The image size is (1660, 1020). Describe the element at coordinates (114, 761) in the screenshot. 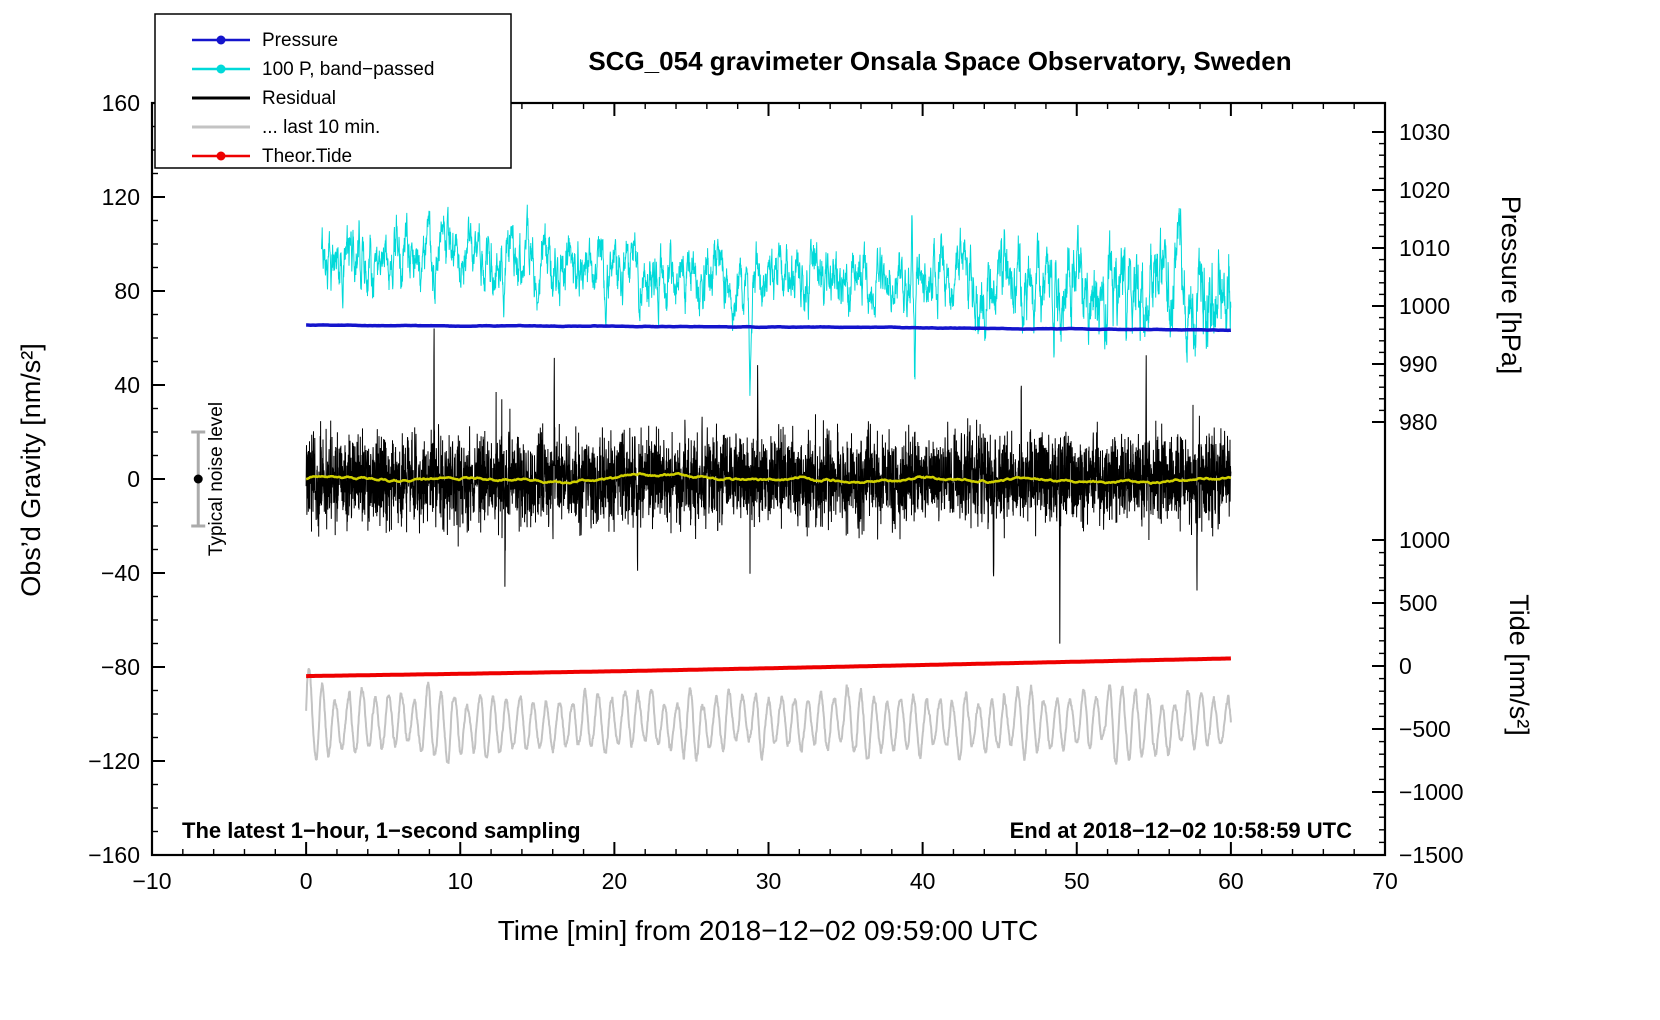

I see `tick-label: −120` at that location.